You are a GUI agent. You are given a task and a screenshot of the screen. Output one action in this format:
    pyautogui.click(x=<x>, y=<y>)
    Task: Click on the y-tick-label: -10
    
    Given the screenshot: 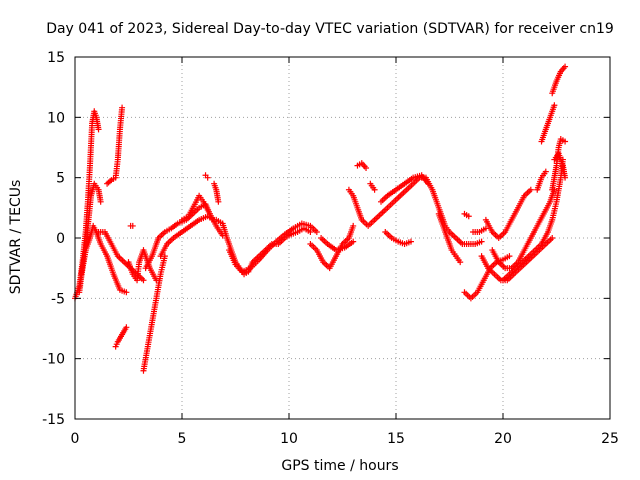 What is the action you would take?
    pyautogui.click(x=53, y=360)
    